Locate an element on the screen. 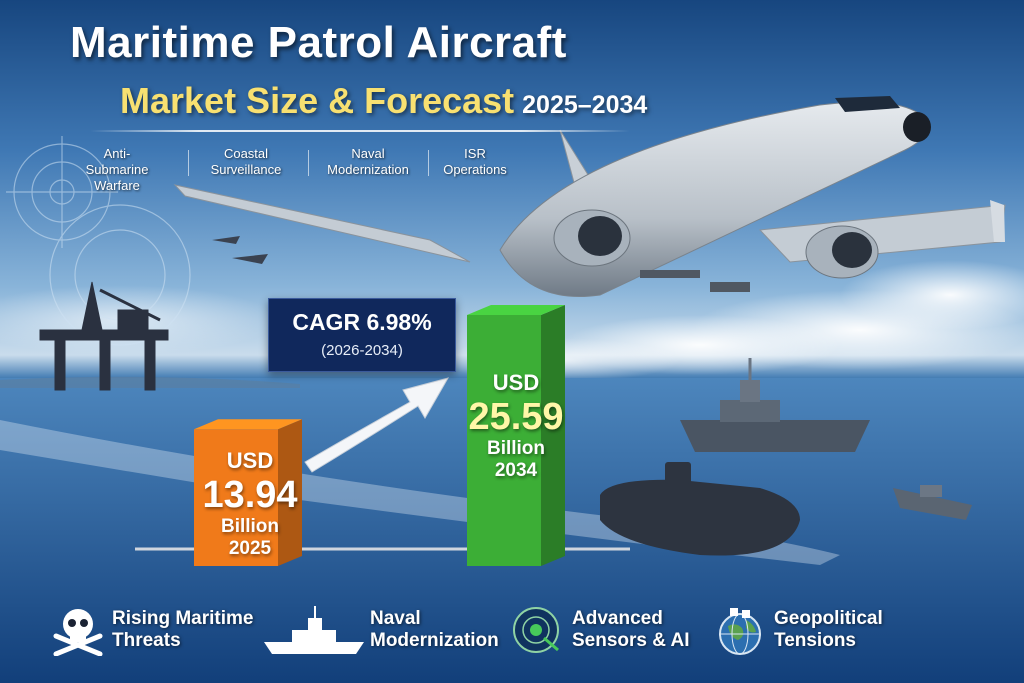  radar-rings is located at coordinates (98, 241).